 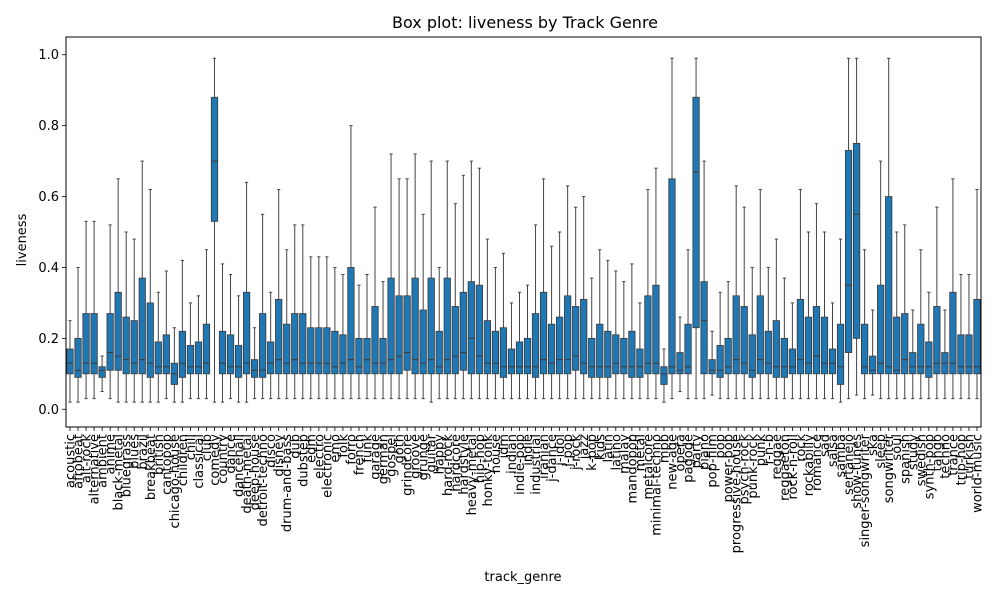 I want to click on box-sad, so click(x=824, y=315).